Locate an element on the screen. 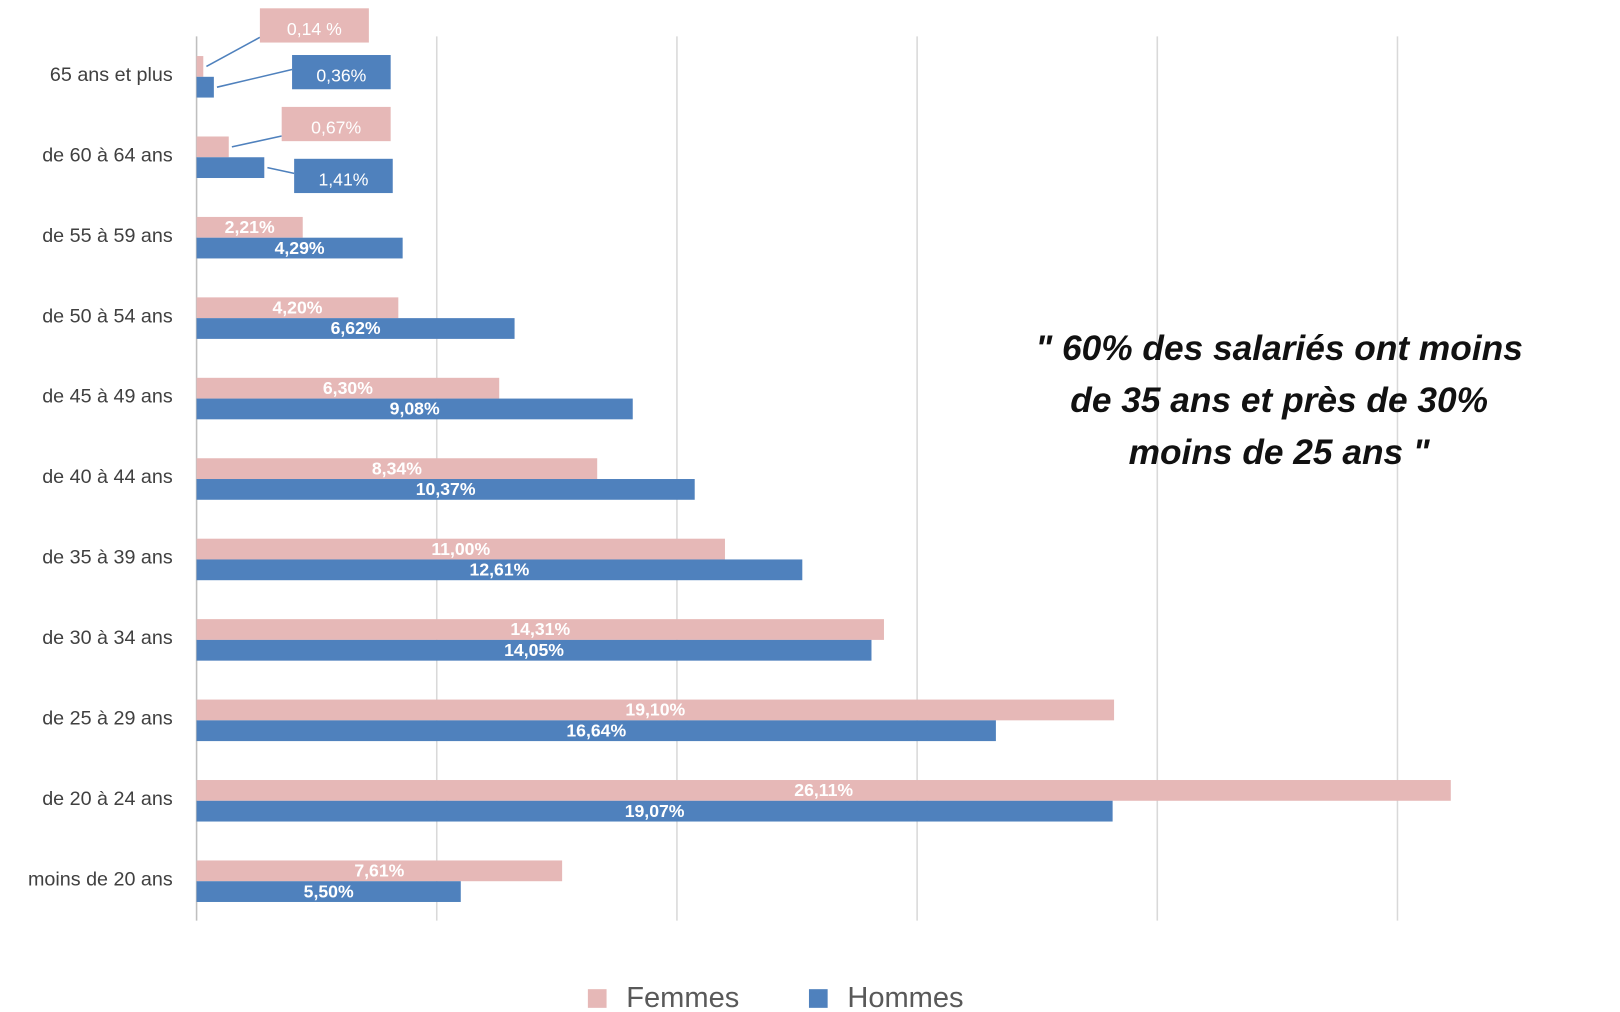 The height and width of the screenshot is (1012, 1620). value-label: 14,05% is located at coordinates (534, 650).